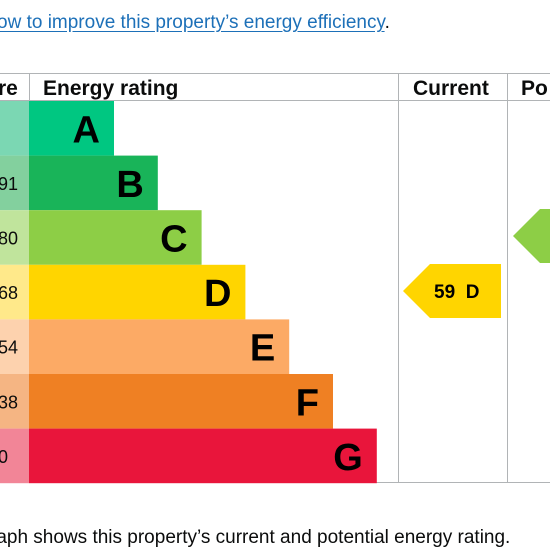 The width and height of the screenshot is (550, 550). What do you see at coordinates (456, 292) in the screenshot?
I see `current-rating-label: 59 D` at bounding box center [456, 292].